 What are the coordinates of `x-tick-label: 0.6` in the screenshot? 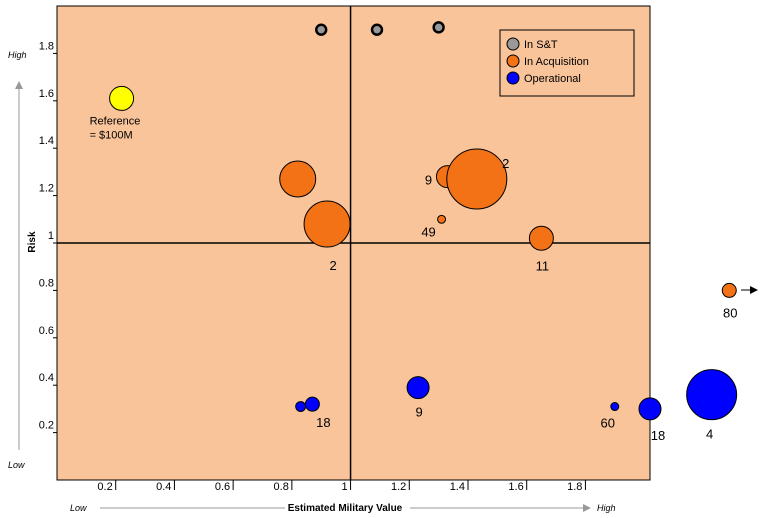 It's located at (222, 487).